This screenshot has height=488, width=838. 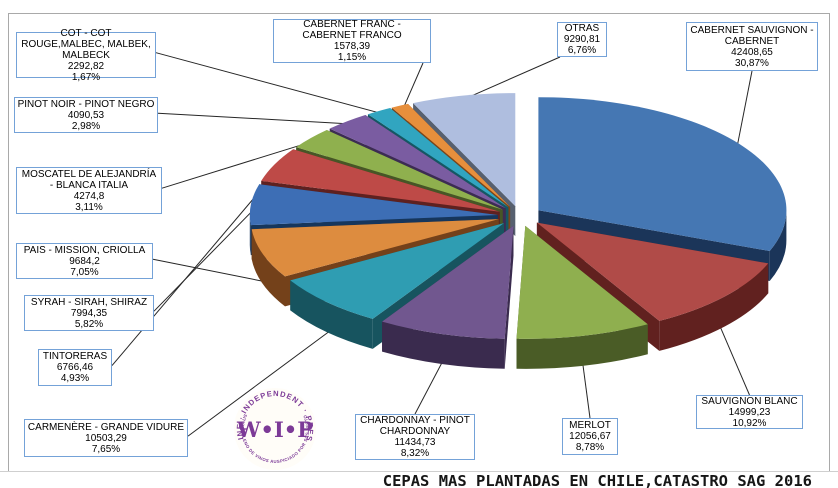 I want to click on callout-tintoreras: TINTORERAS 6766,46 4,93%, so click(x=75, y=367).